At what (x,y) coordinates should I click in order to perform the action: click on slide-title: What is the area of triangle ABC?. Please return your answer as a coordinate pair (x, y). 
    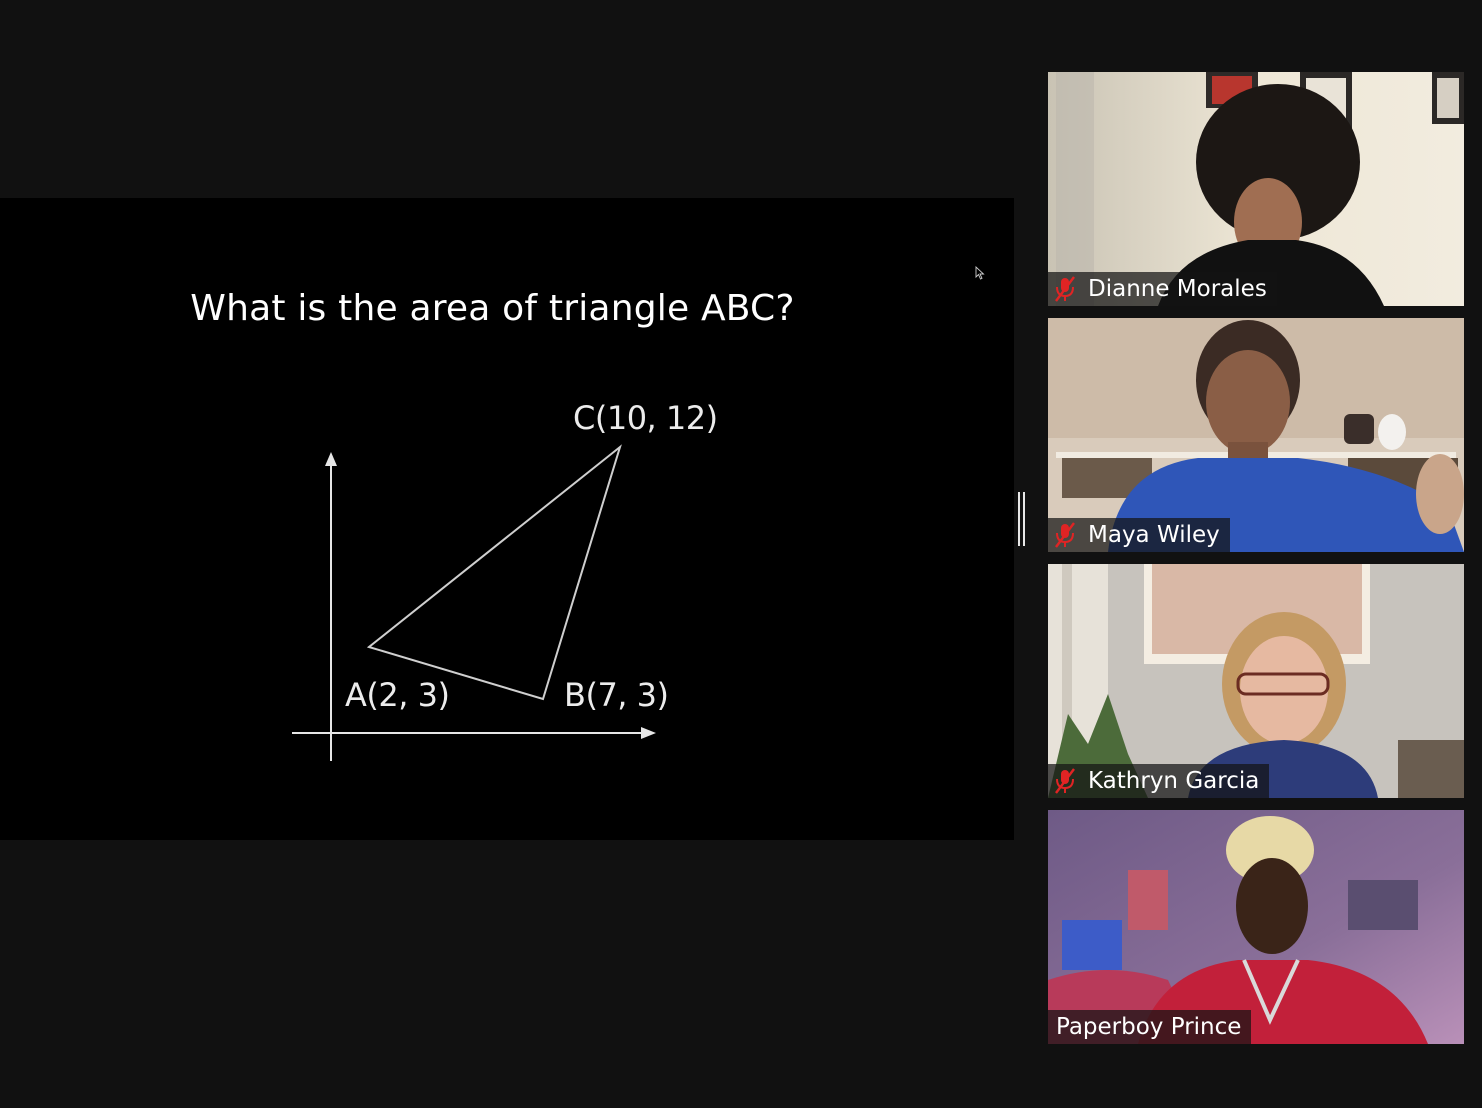
    Looking at the image, I should click on (492, 308).